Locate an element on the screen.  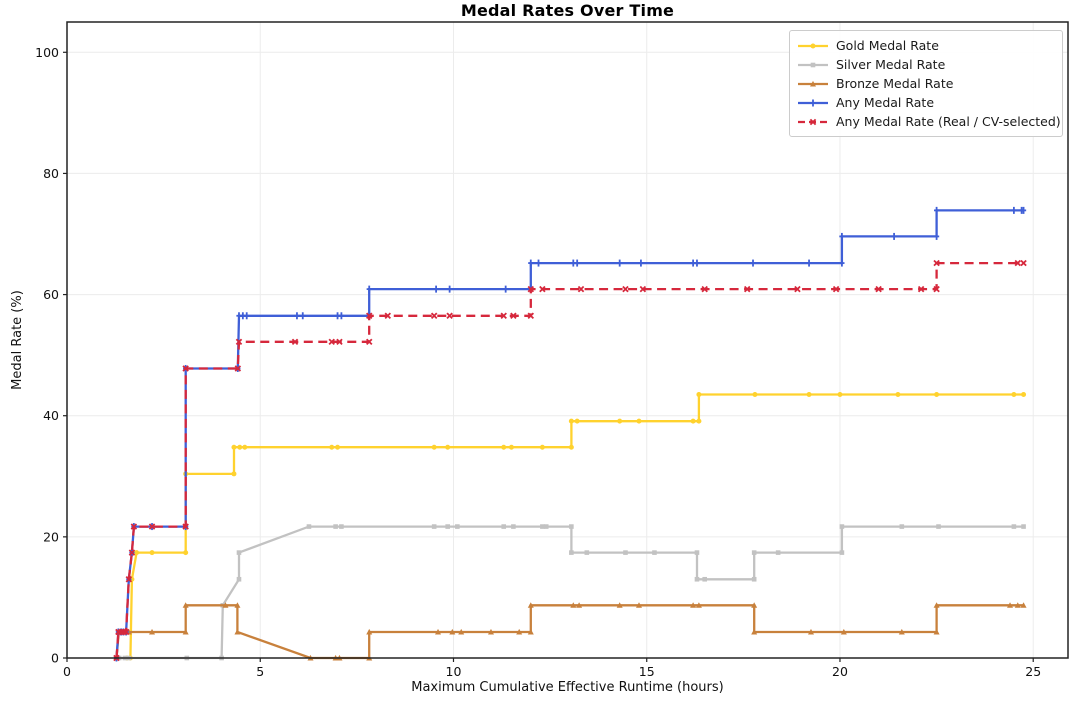
legend-label-any-medal-rate: Any Medal Rate is located at coordinates (885, 102).